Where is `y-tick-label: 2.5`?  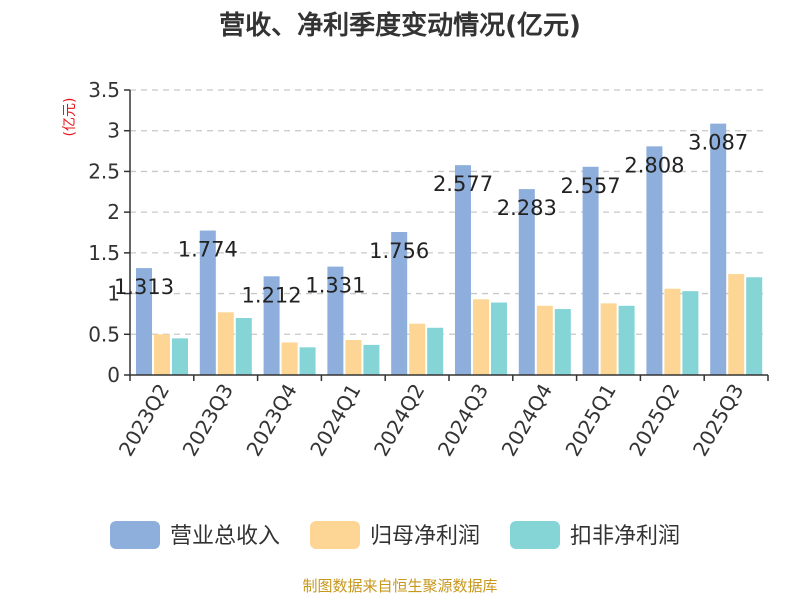 y-tick-label: 2.5 is located at coordinates (104, 171).